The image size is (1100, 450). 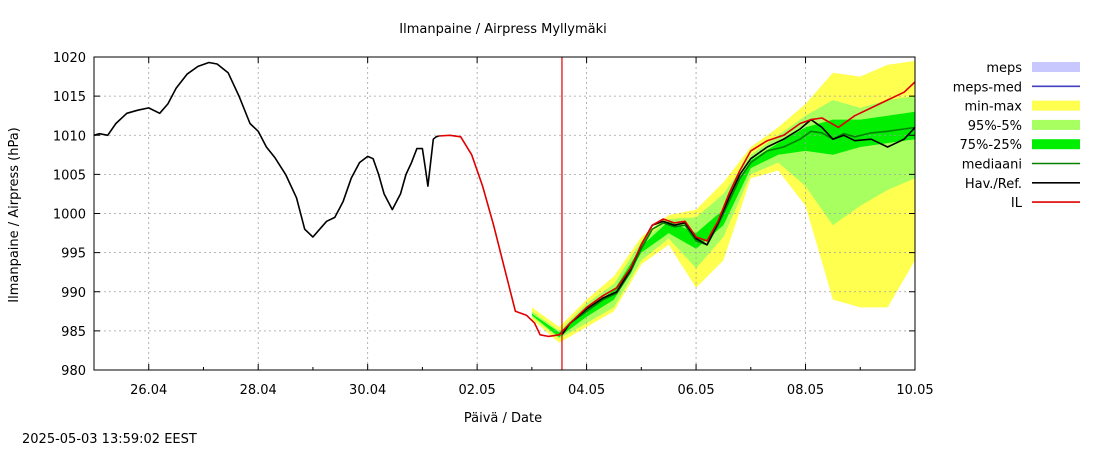 What do you see at coordinates (991, 145) in the screenshot?
I see `legend-label: 75%-25%` at bounding box center [991, 145].